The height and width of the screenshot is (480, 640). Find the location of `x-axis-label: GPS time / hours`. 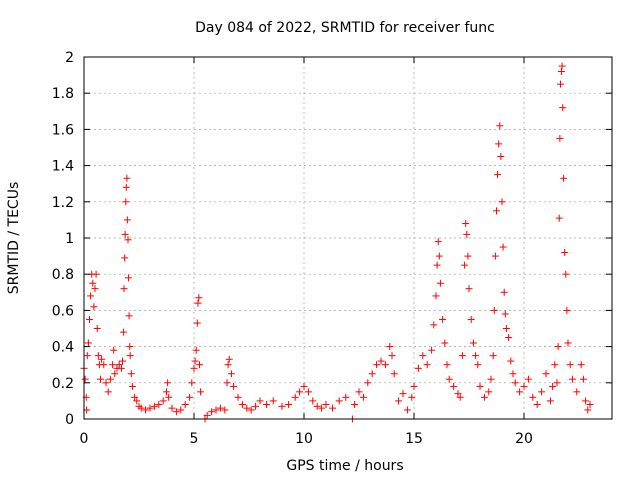

x-axis-label: GPS time / hours is located at coordinates (344, 466).